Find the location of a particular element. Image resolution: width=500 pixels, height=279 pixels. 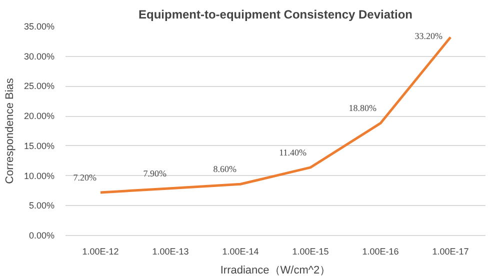

x-tick-label: 1.00E-12 is located at coordinates (100, 251).